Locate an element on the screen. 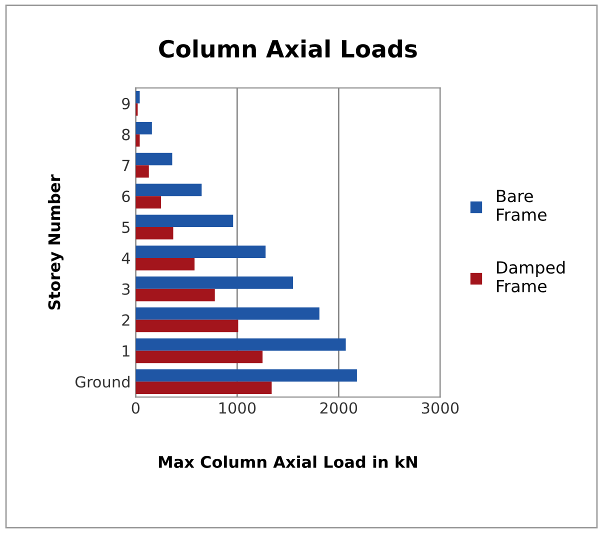 The width and height of the screenshot is (603, 533). y-tick-label: 7 is located at coordinates (126, 166).